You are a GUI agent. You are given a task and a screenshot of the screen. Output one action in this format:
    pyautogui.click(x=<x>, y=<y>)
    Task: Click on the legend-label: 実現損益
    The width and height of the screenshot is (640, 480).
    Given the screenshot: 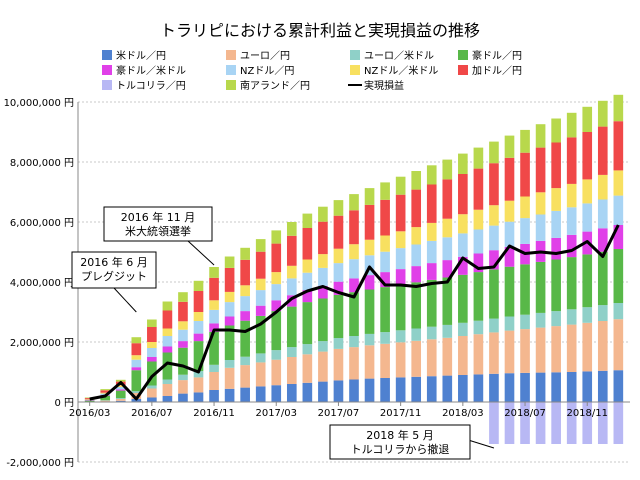 What is the action you would take?
    pyautogui.click(x=384, y=85)
    